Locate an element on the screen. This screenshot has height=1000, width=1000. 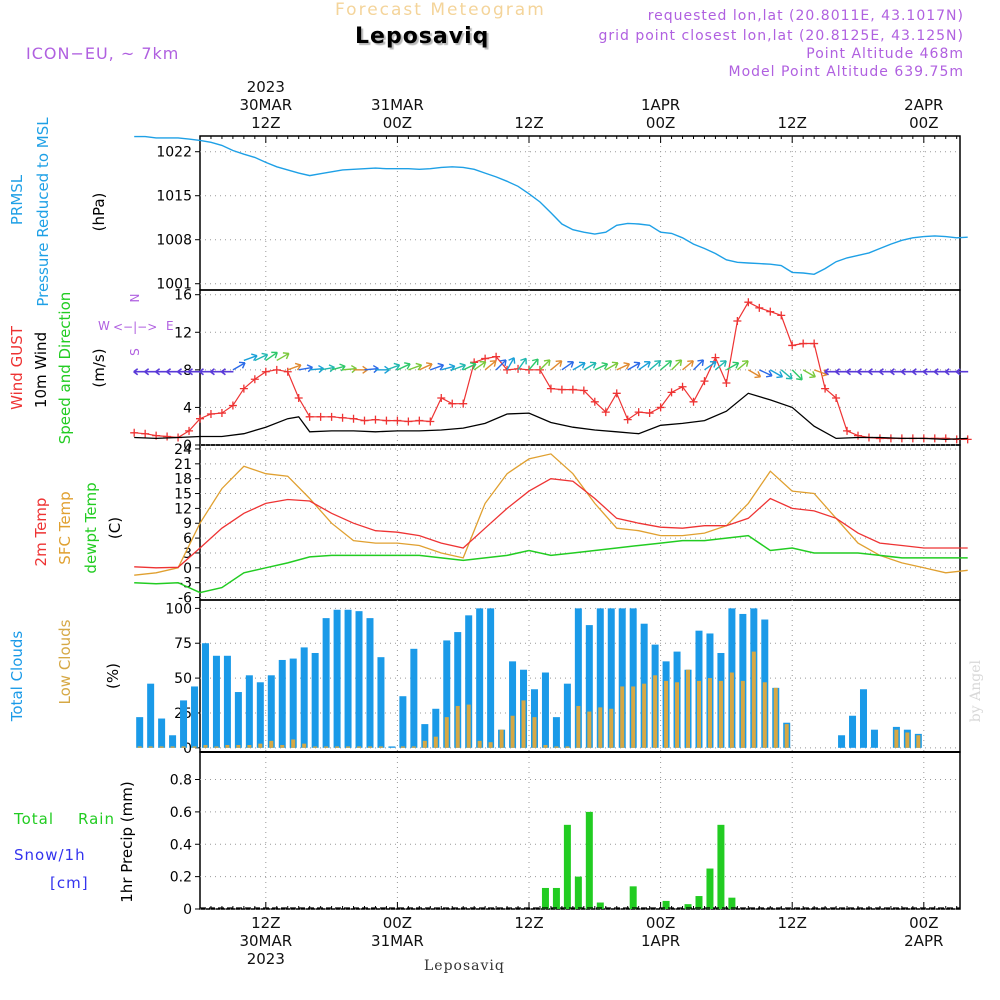
top-time-label: 00Z is located at coordinates (397, 123).